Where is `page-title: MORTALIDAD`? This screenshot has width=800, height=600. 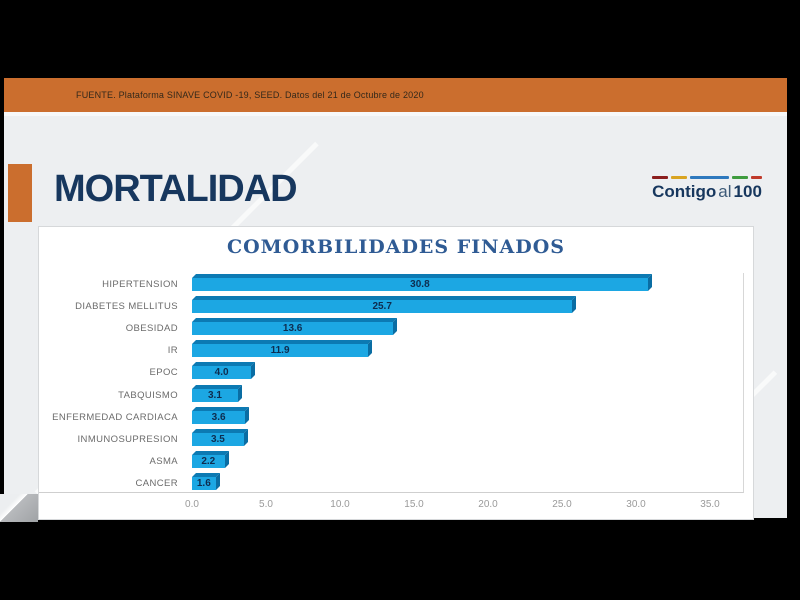 page-title: MORTALIDAD is located at coordinates (176, 189).